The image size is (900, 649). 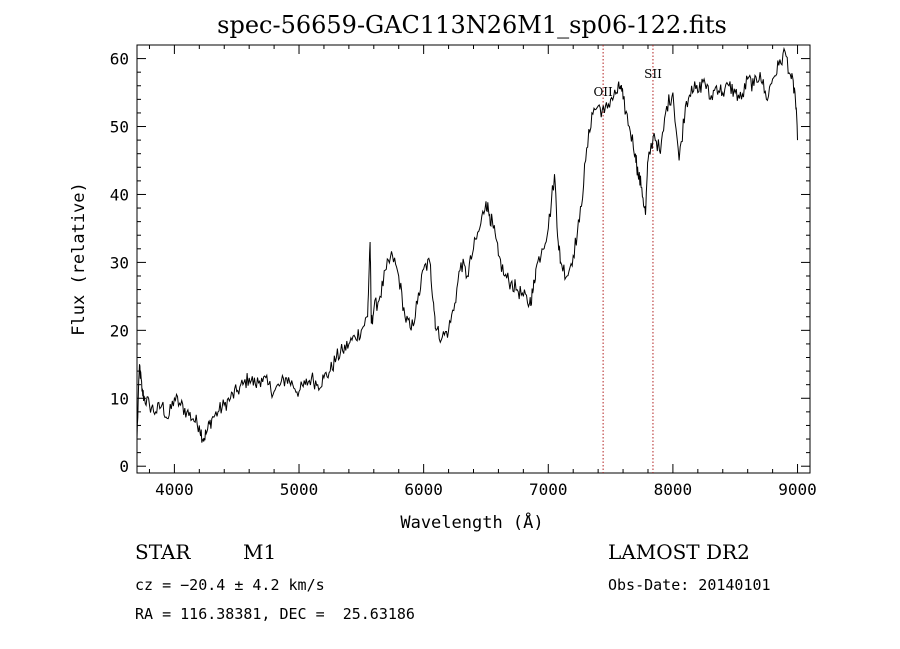 What do you see at coordinates (260, 552) in the screenshot?
I see `object-subclass: M1` at bounding box center [260, 552].